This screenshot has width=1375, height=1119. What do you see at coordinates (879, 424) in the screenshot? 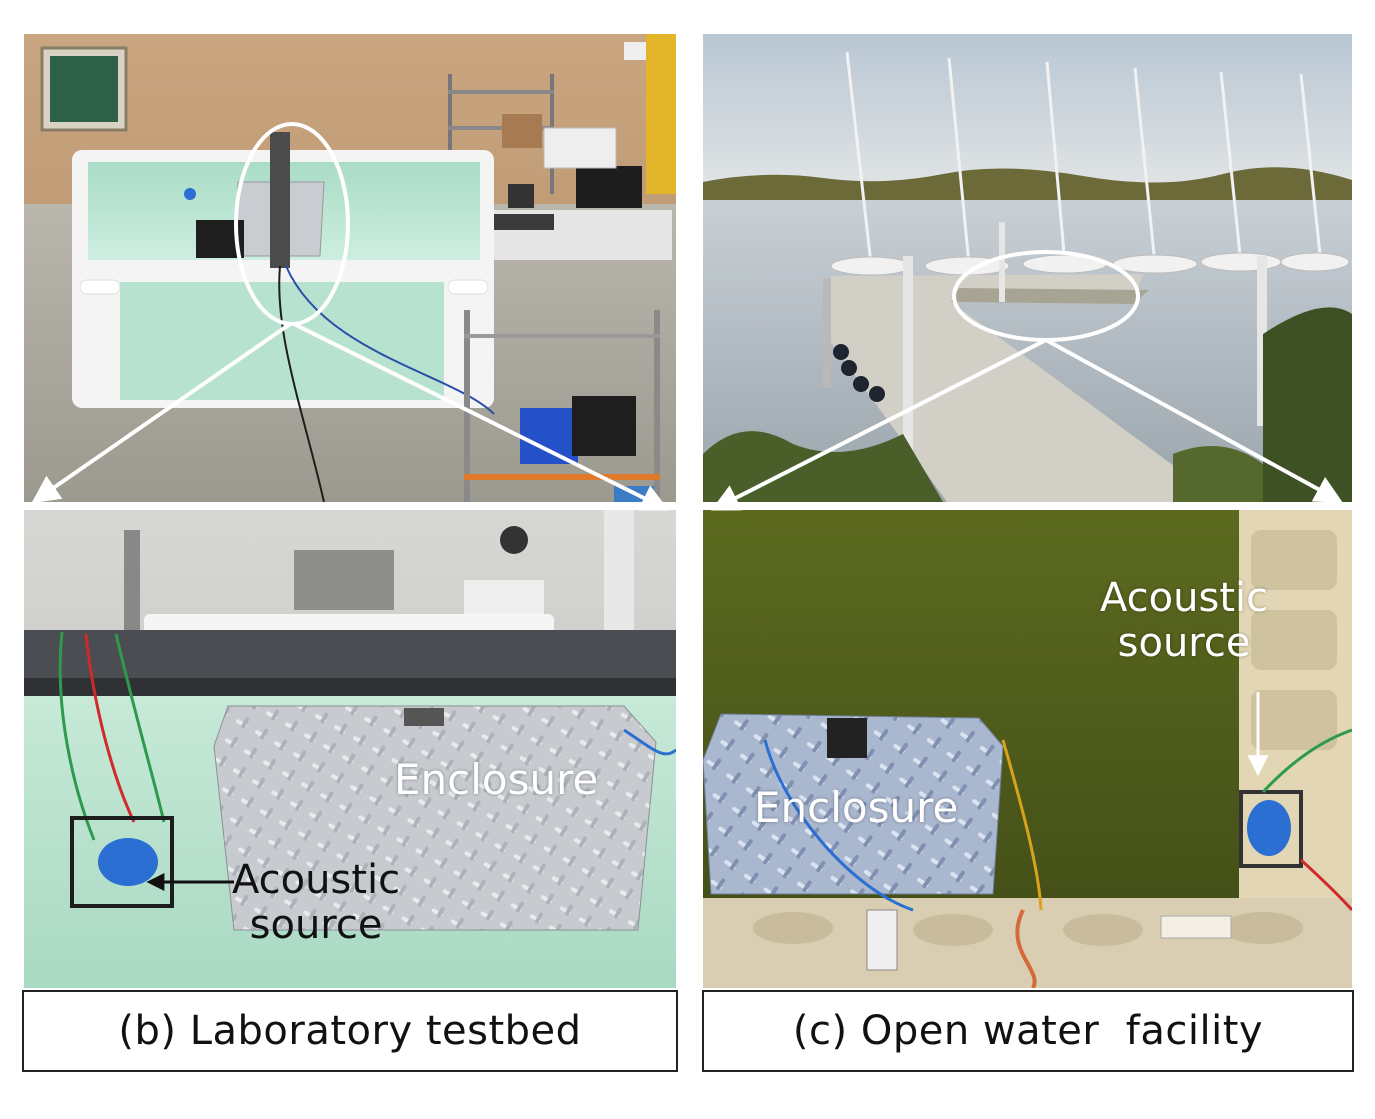
I see `open-water-zoom-arrow-left` at bounding box center [879, 424].